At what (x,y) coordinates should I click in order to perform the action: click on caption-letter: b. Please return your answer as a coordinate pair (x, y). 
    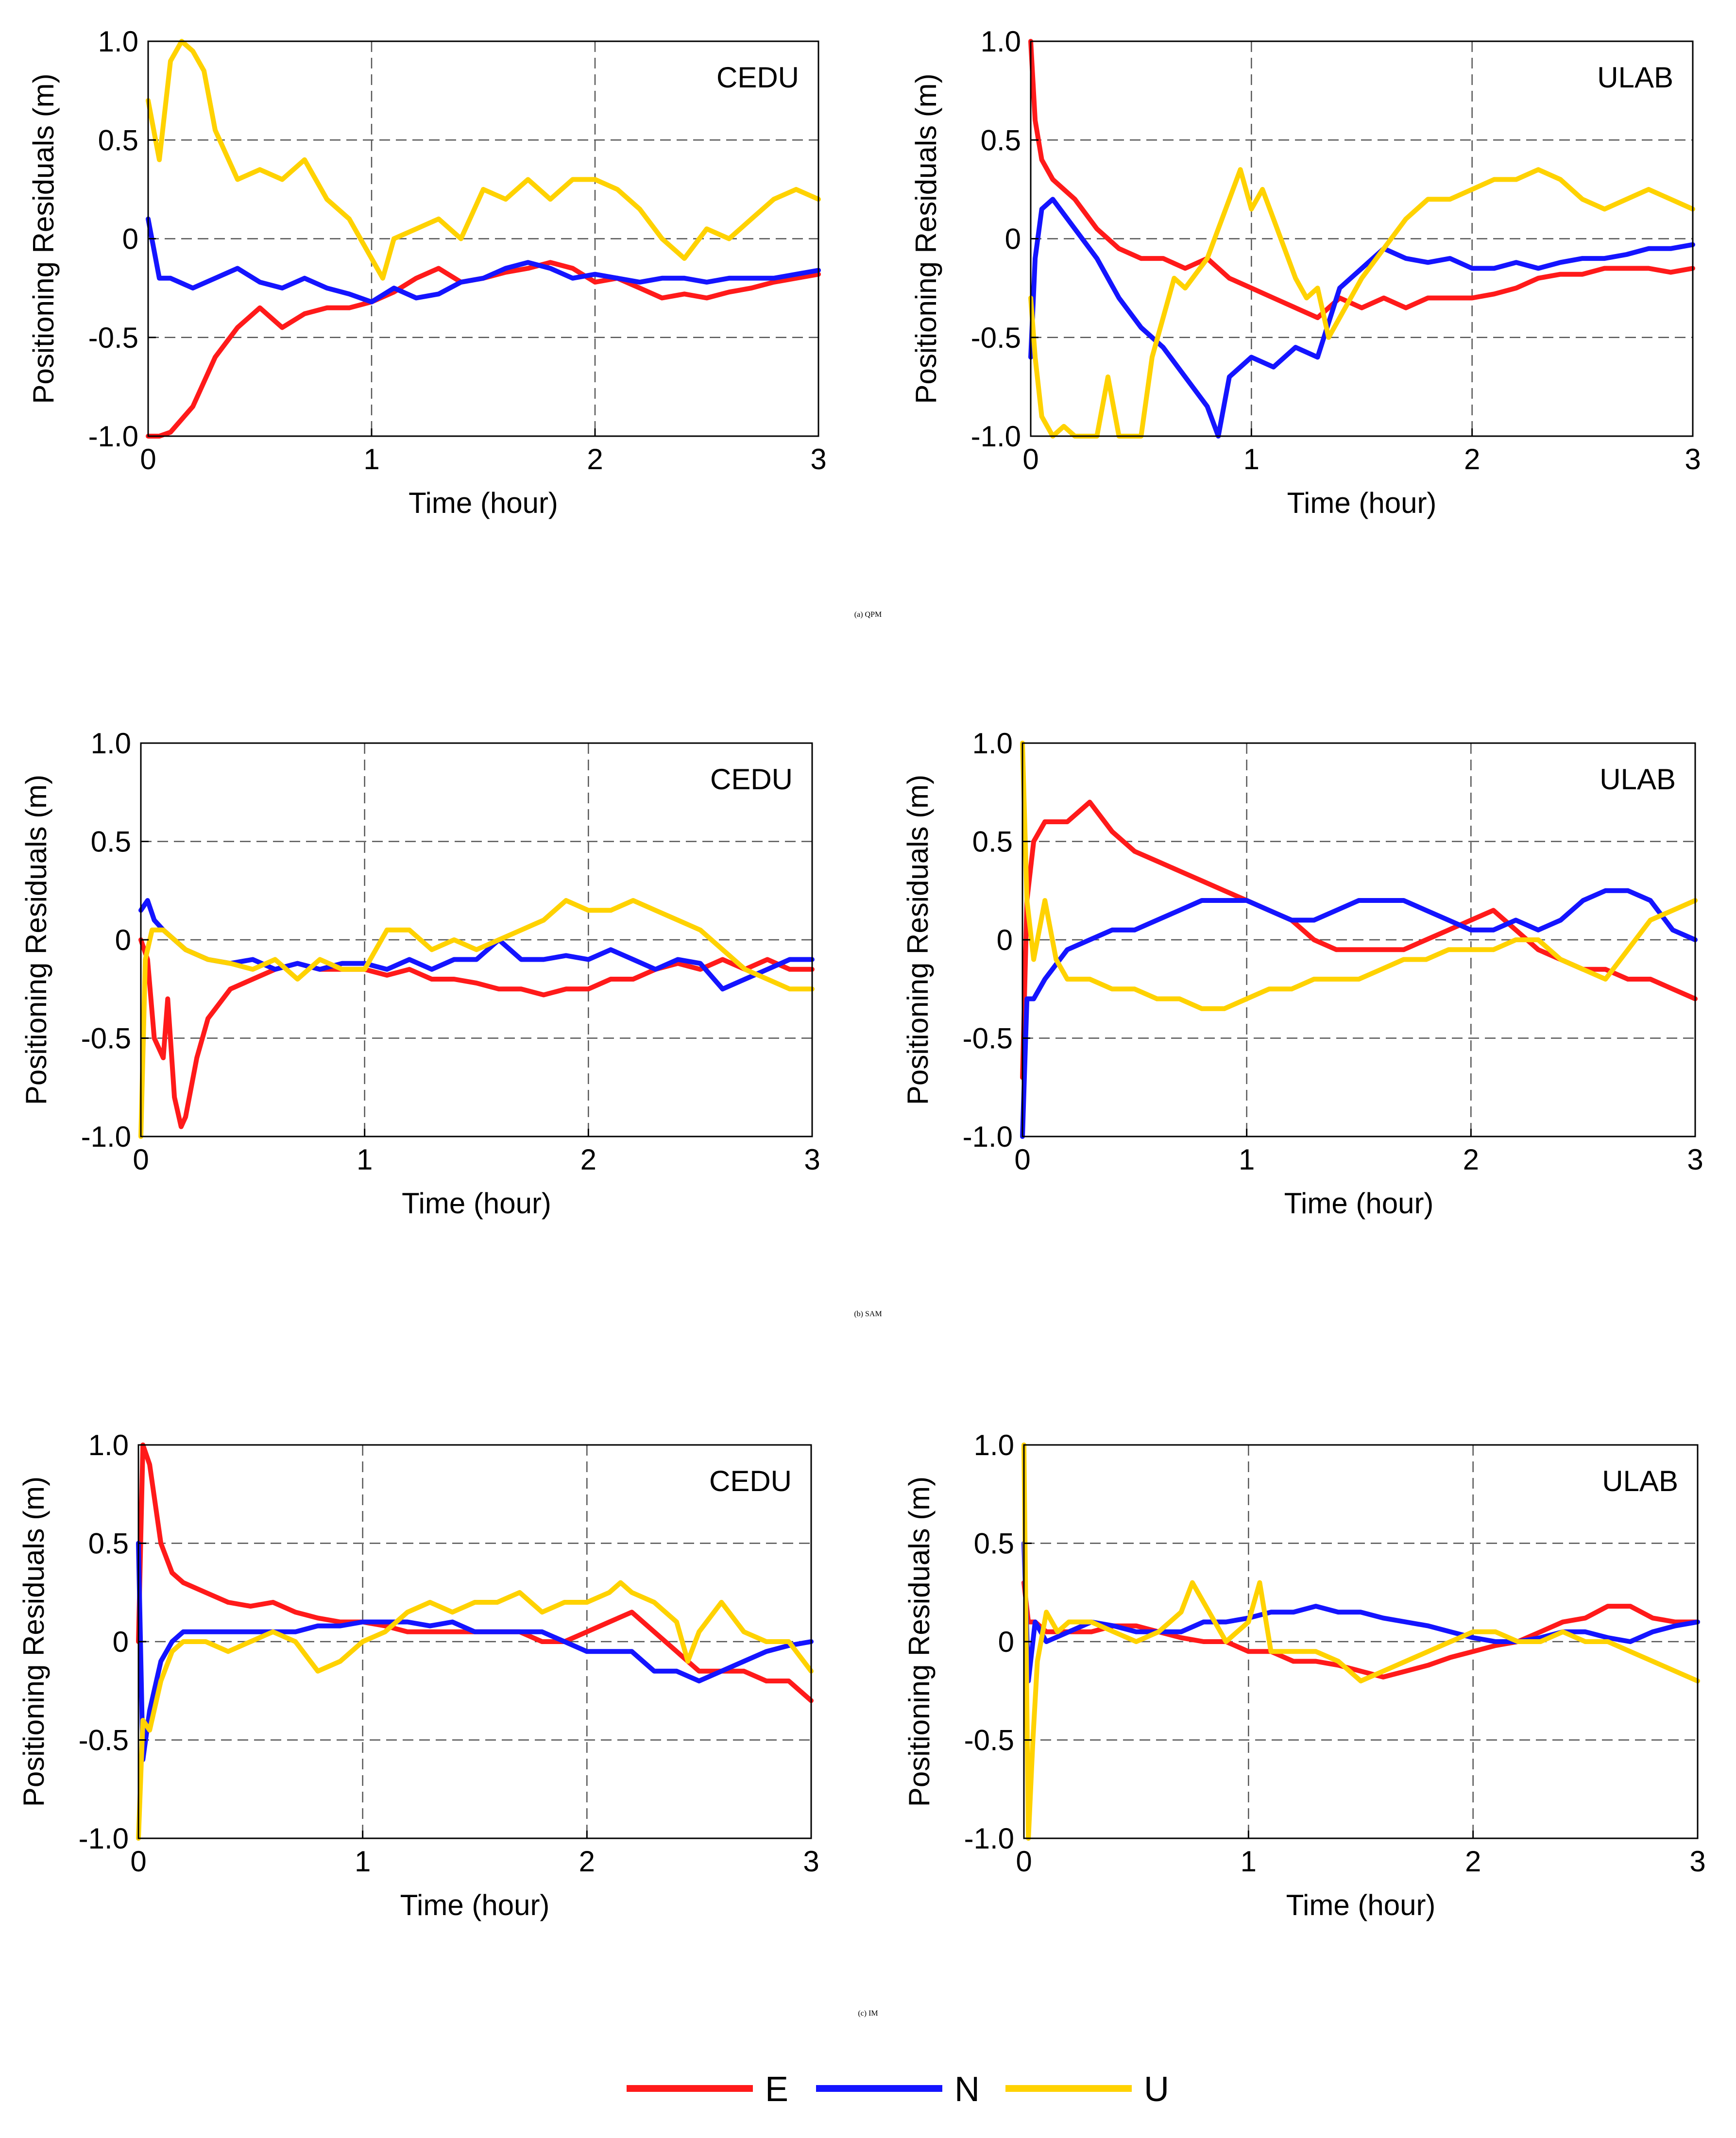
    Looking at the image, I should click on (859, 1314).